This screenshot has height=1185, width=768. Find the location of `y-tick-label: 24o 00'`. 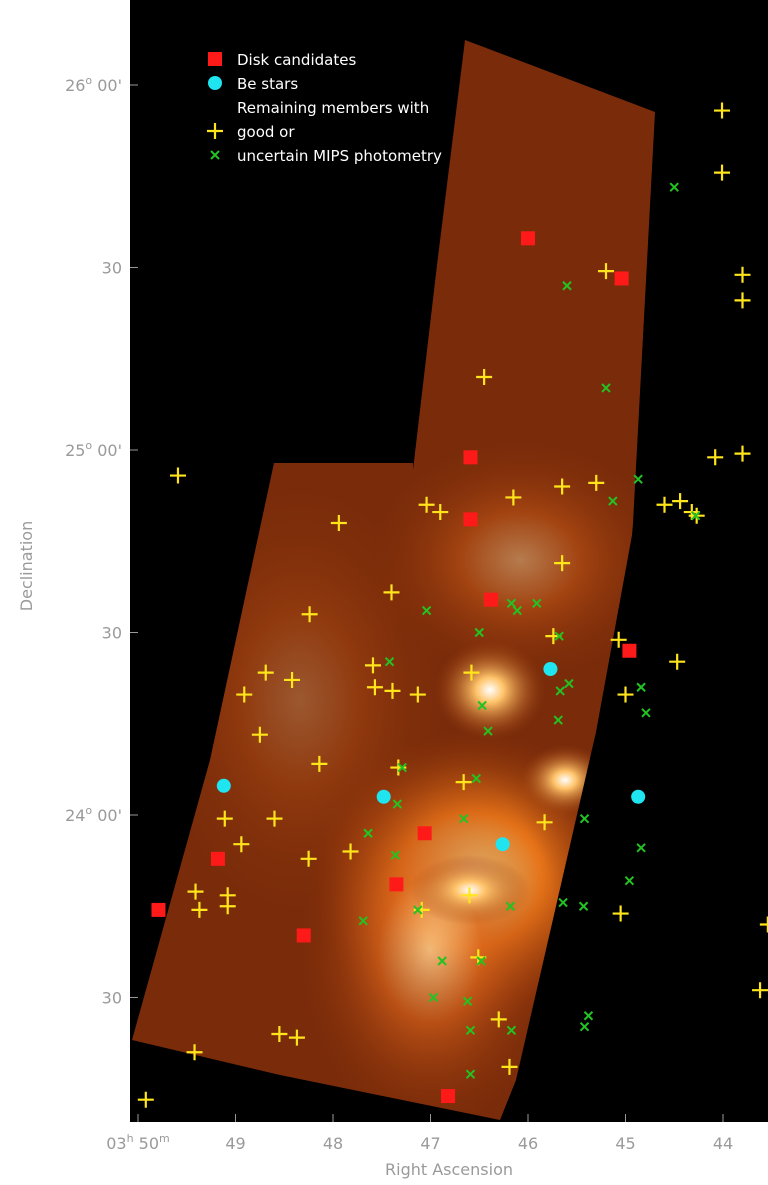

y-tick-label: 24o 00' is located at coordinates (93, 814).